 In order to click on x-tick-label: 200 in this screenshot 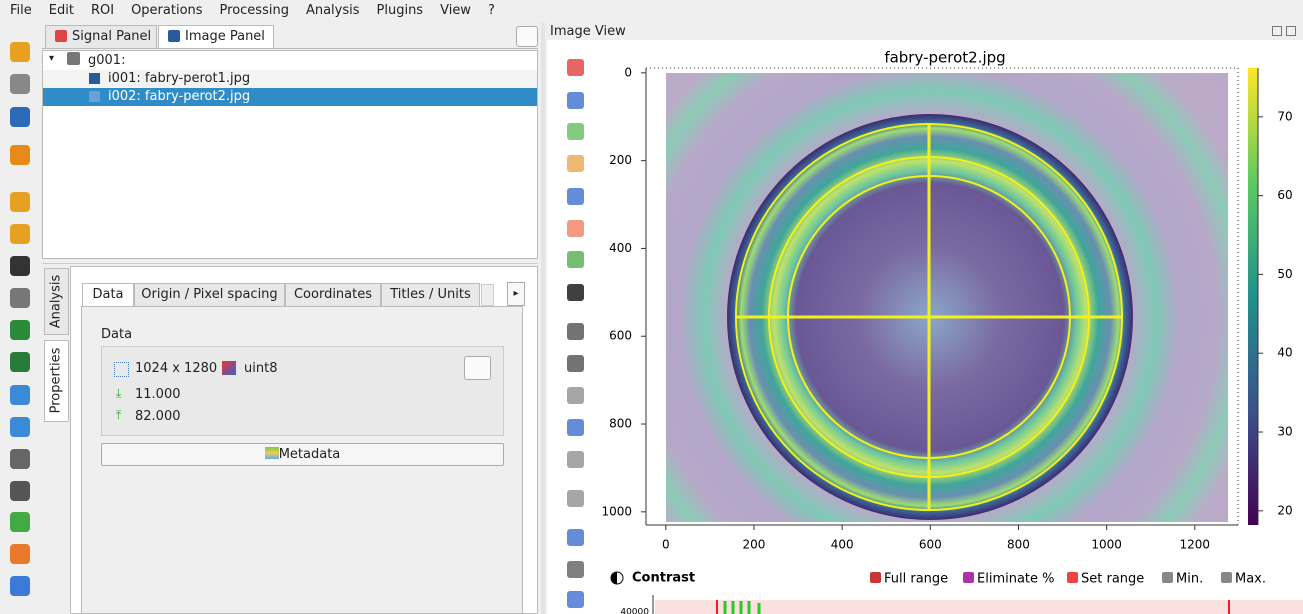, I will do `click(754, 545)`.